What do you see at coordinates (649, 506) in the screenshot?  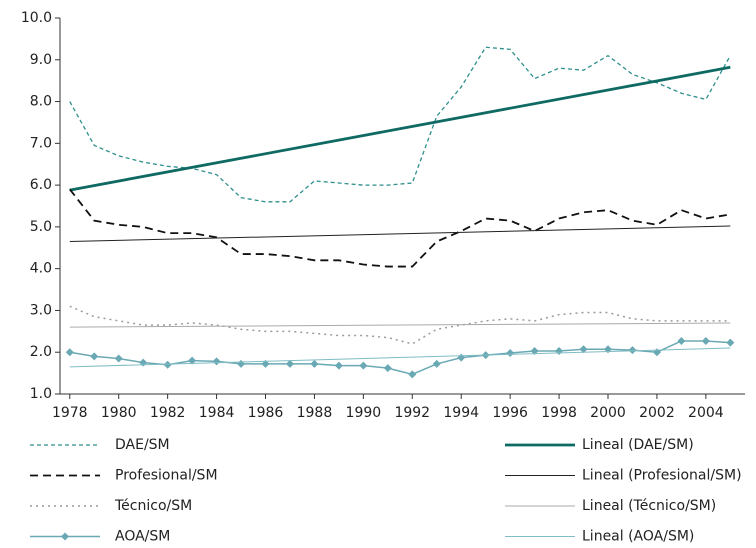 I see `legend-label: Lineal (Técnico/SM)` at bounding box center [649, 506].